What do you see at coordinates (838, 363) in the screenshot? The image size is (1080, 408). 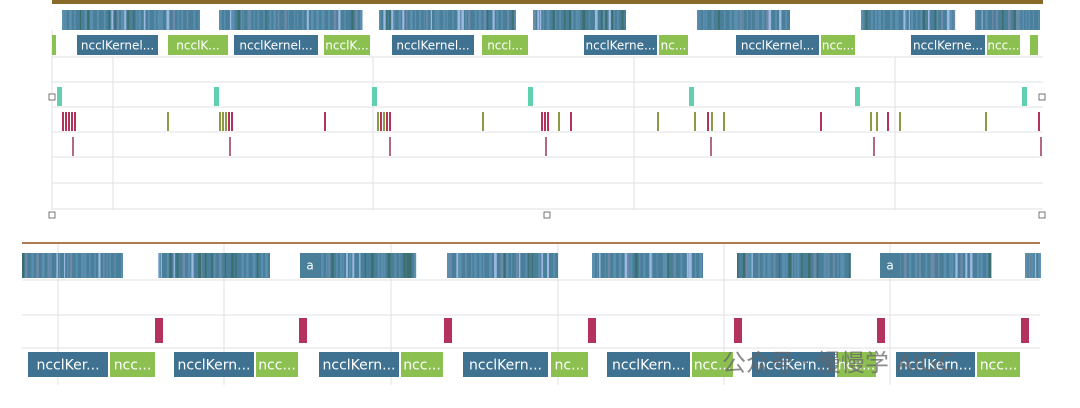 I see `watermark: 公众号 · 慢慢学 AIGC` at bounding box center [838, 363].